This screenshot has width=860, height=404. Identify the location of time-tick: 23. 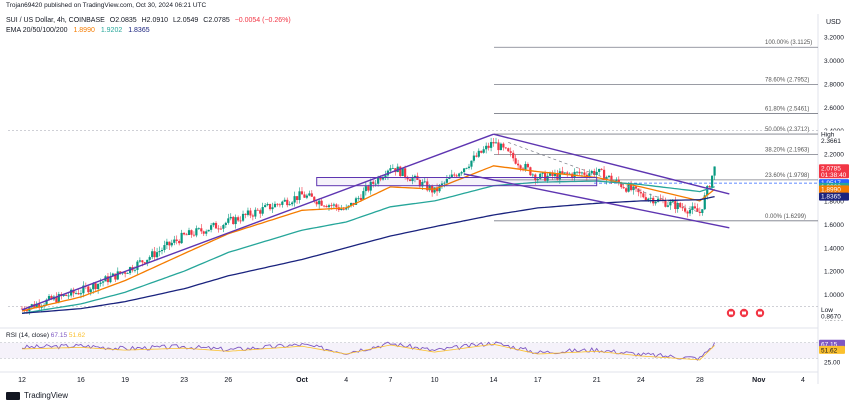
(184, 380).